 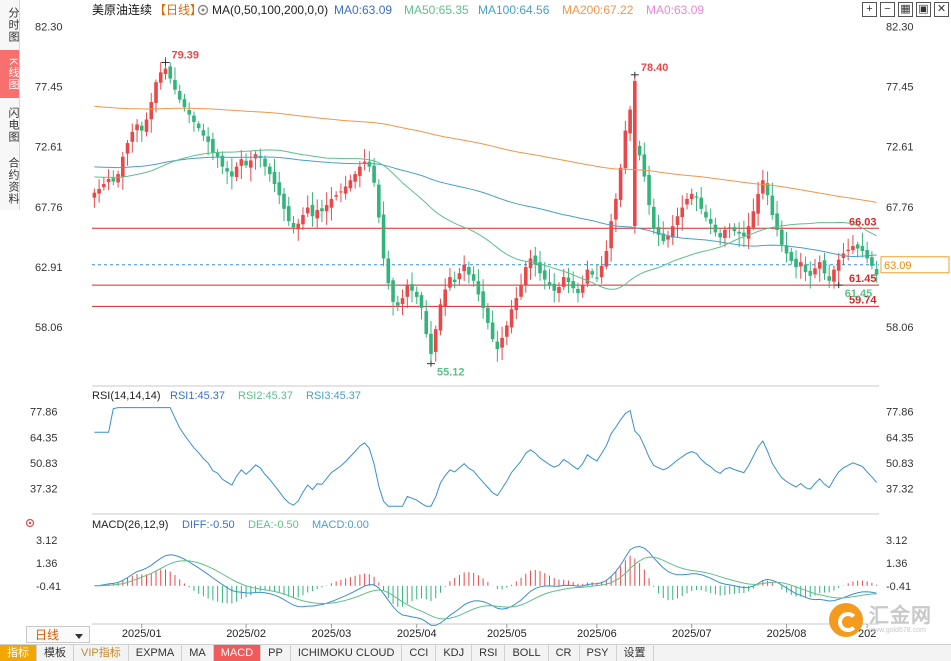 What do you see at coordinates (270, 10) in the screenshot?
I see `ma-header: MA(0,50,100,200,0,0)` at bounding box center [270, 10].